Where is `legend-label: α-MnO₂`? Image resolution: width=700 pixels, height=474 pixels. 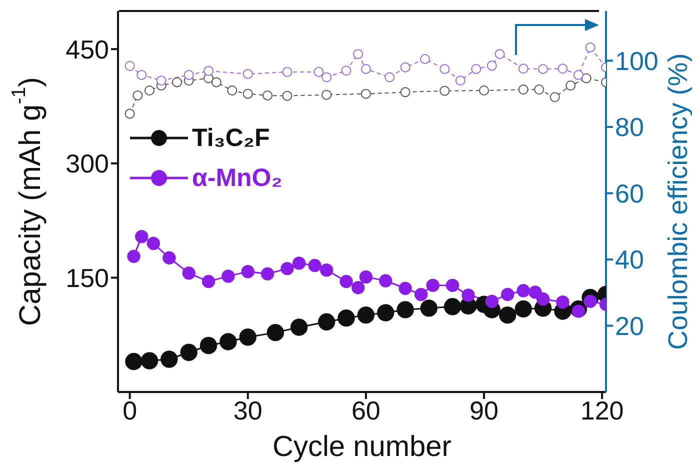
legend-label: α-MnO₂ is located at coordinates (237, 178).